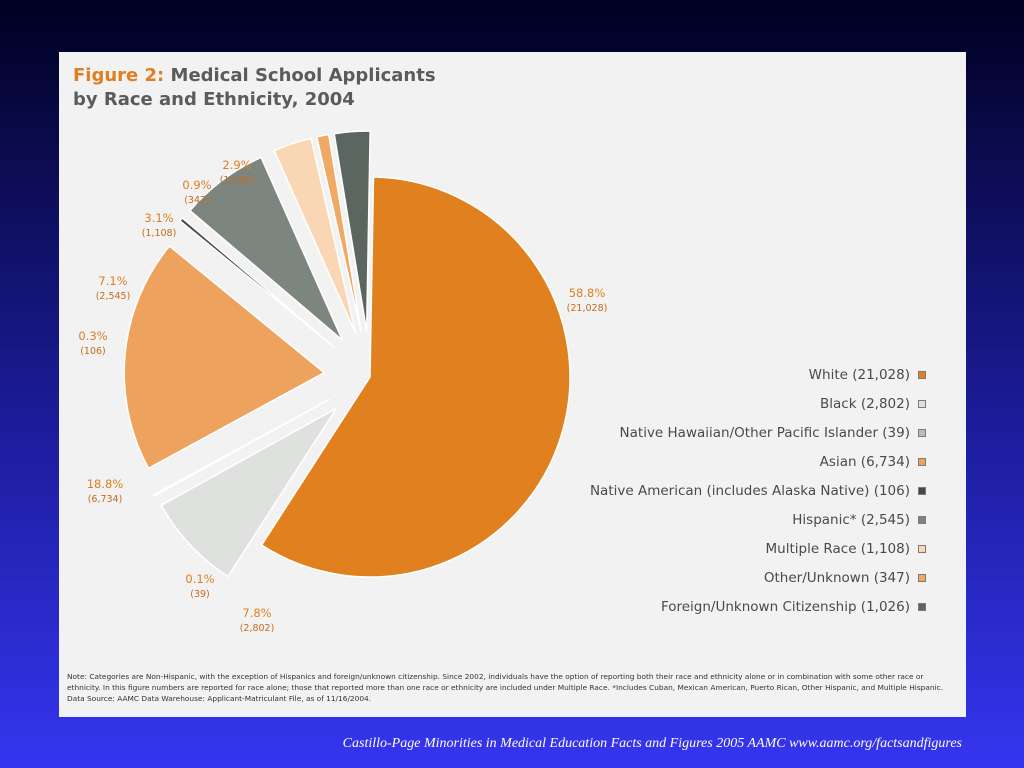  What do you see at coordinates (113, 296) in the screenshot?
I see `slice-count-label: (2,545)` at bounding box center [113, 296].